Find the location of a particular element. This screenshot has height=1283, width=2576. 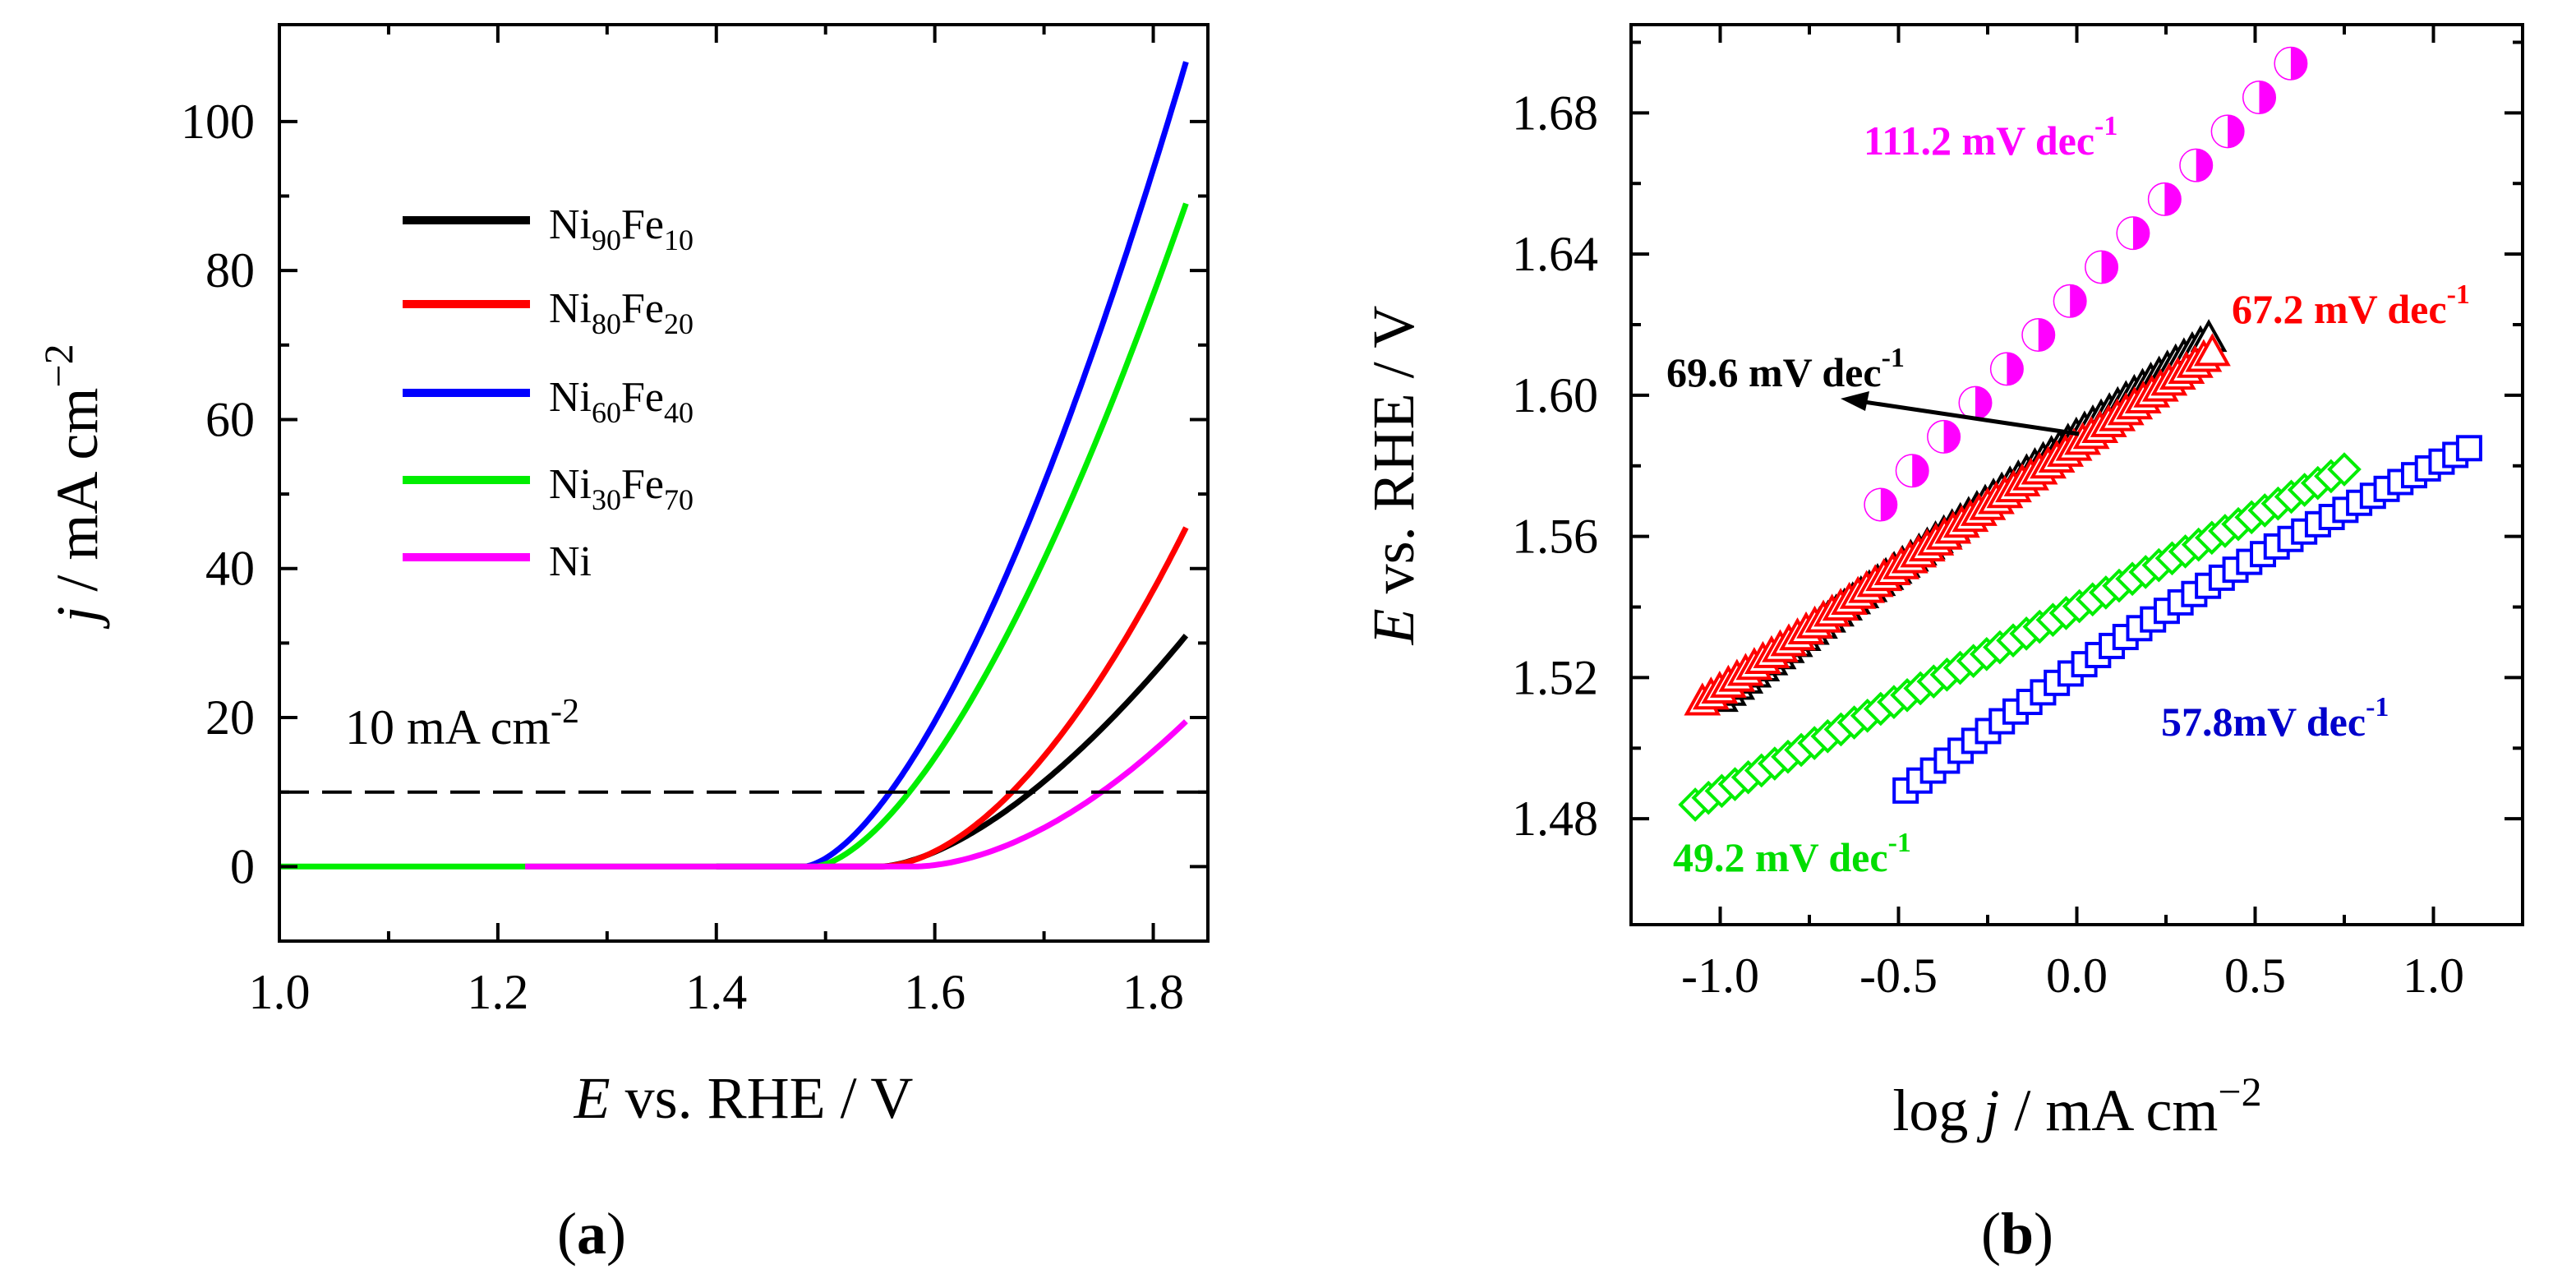

series-ni30fe70 is located at coordinates (2020, 637).